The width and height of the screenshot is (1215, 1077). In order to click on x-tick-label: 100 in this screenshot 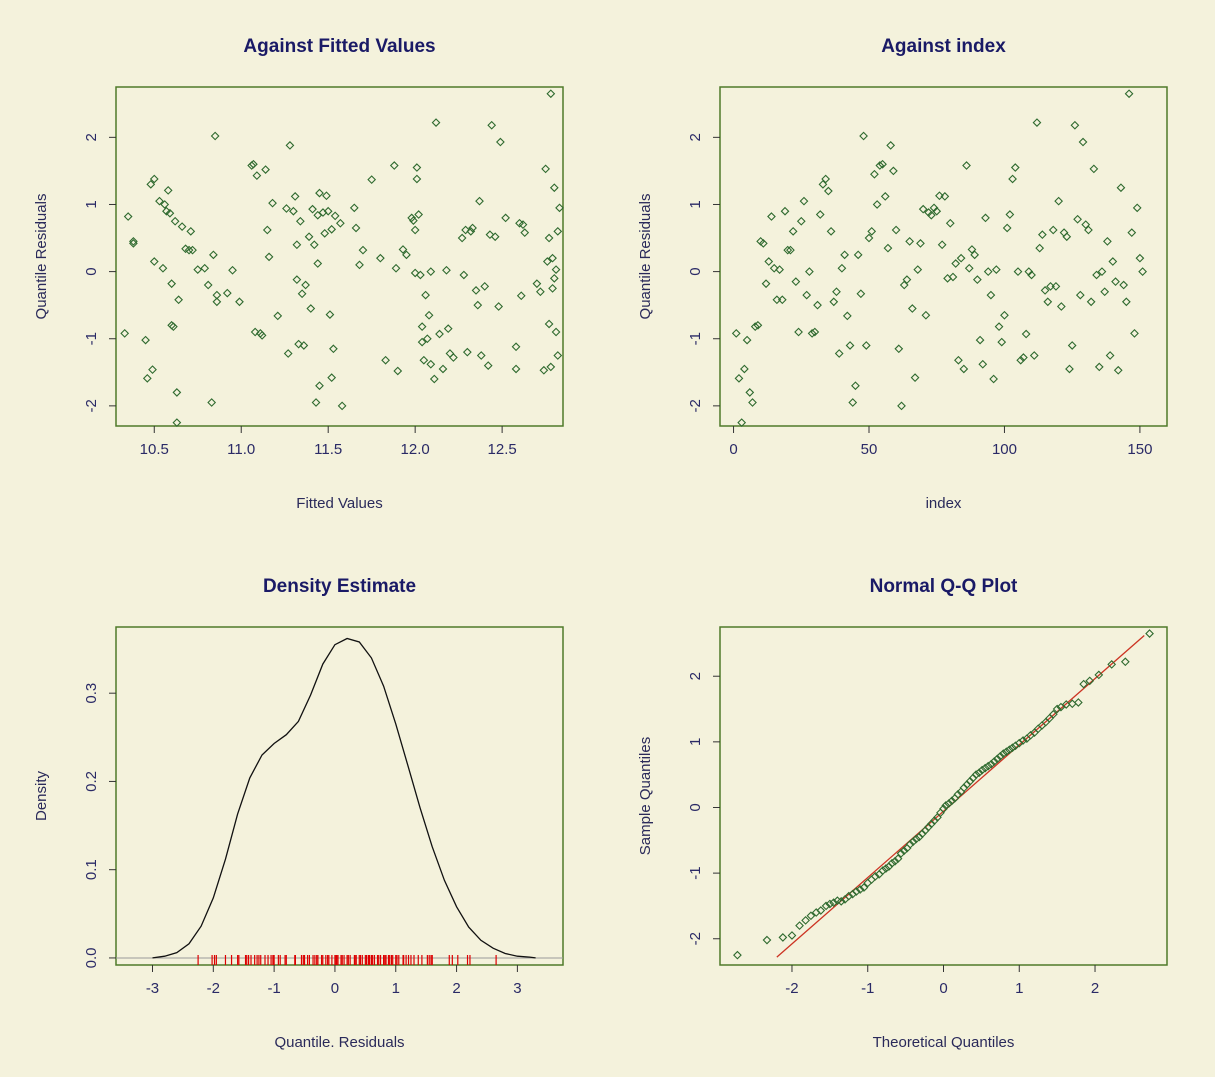, I will do `click(1004, 449)`.